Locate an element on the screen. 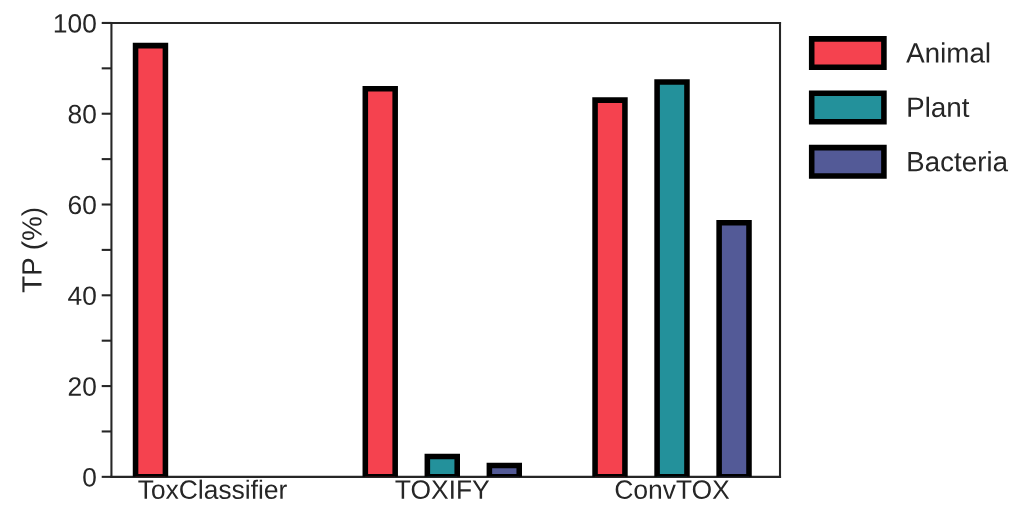  y-axis-title: TP (%) is located at coordinates (34, 250).